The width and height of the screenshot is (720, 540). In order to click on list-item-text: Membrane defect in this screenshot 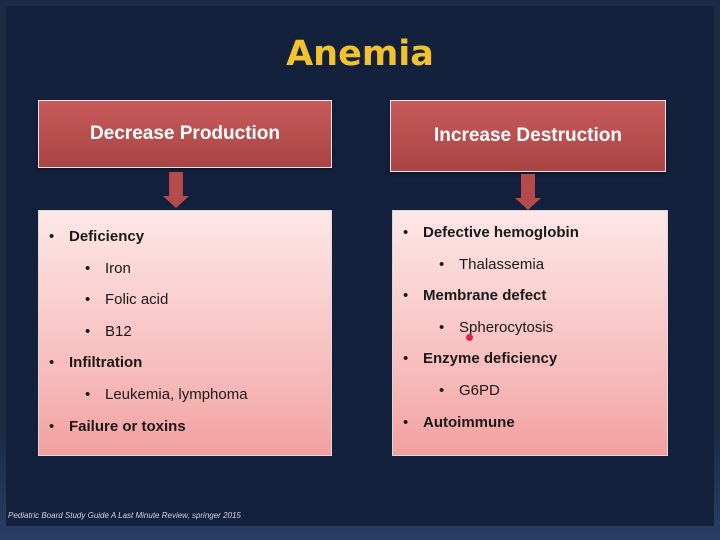, I will do `click(485, 296)`.